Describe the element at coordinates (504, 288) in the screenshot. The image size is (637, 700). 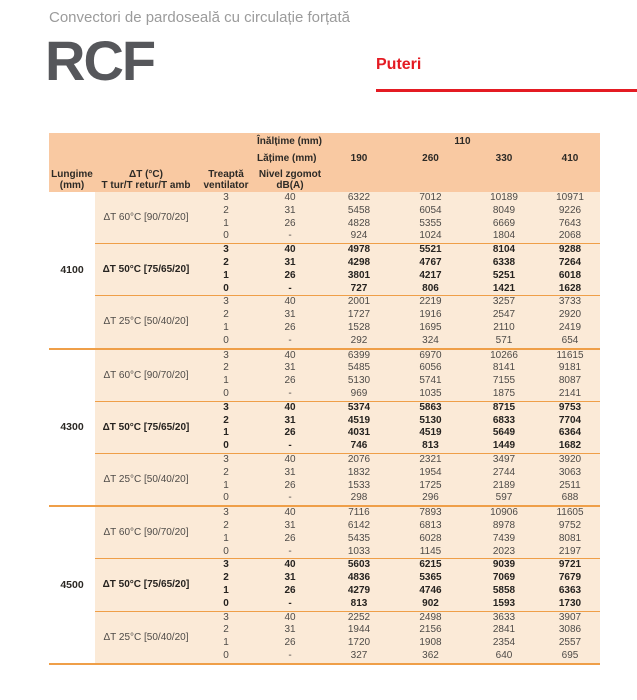
I see `power-value-cell: 1421` at that location.